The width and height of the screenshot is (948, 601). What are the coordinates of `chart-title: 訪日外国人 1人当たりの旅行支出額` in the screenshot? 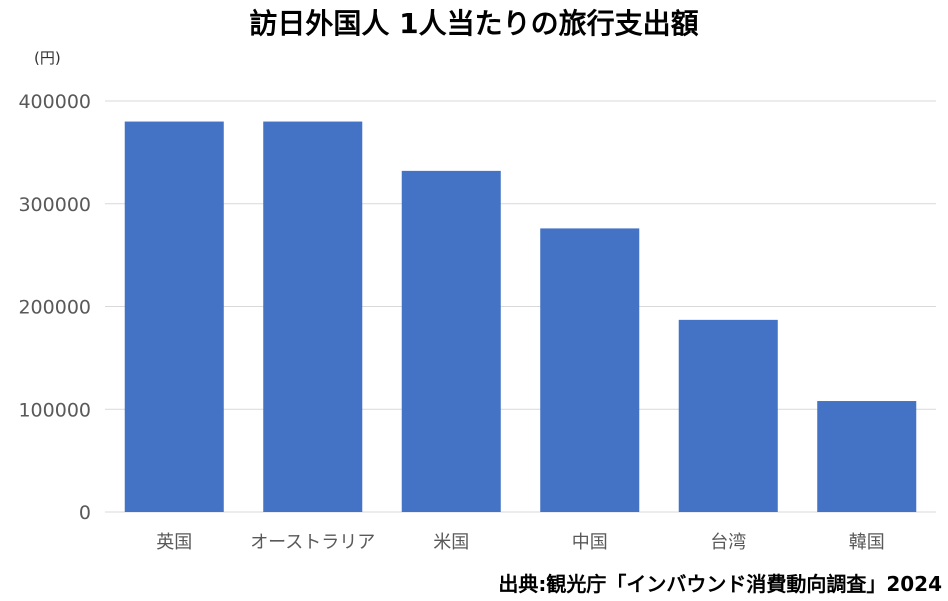 It's located at (474, 23).